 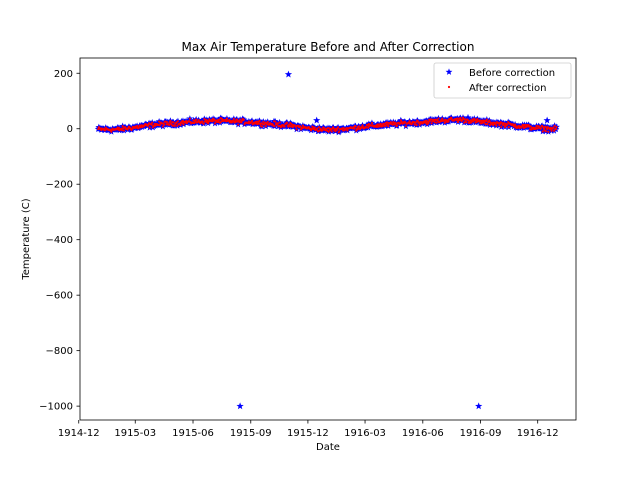 I want to click on y-tick-label: −600, so click(x=59, y=296).